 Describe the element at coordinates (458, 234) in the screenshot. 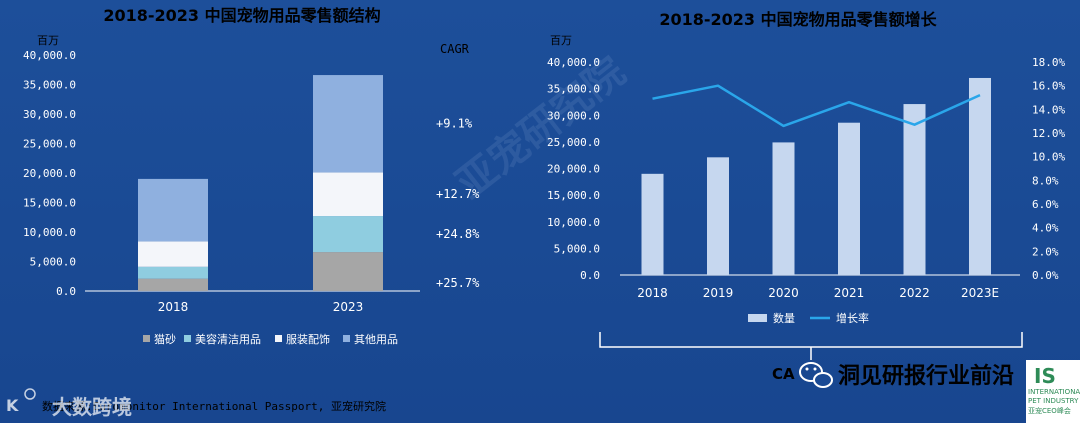

I see `cagr-label: +24.8%` at that location.